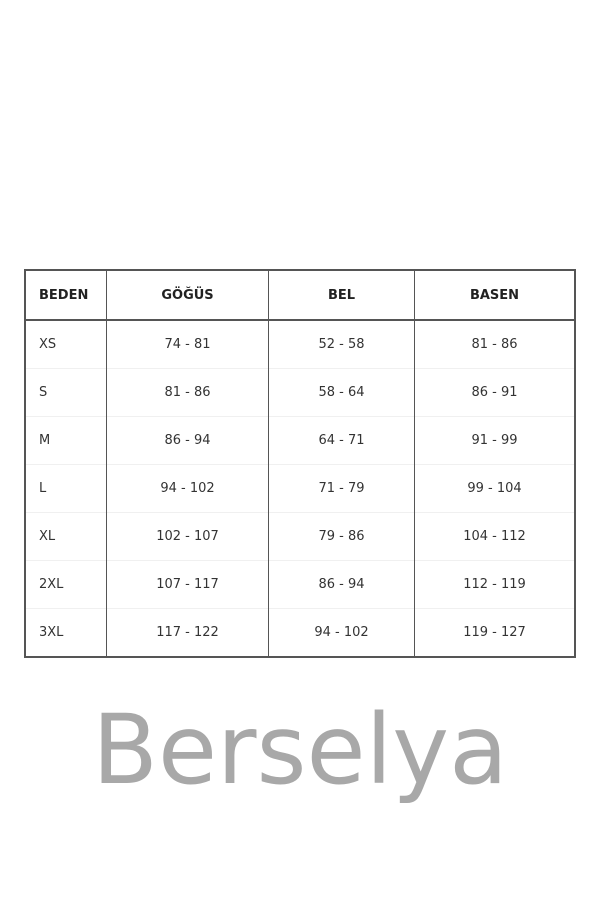 The image size is (600, 900). What do you see at coordinates (341, 392) in the screenshot?
I see `measurement-cell: 58 - 64` at bounding box center [341, 392].